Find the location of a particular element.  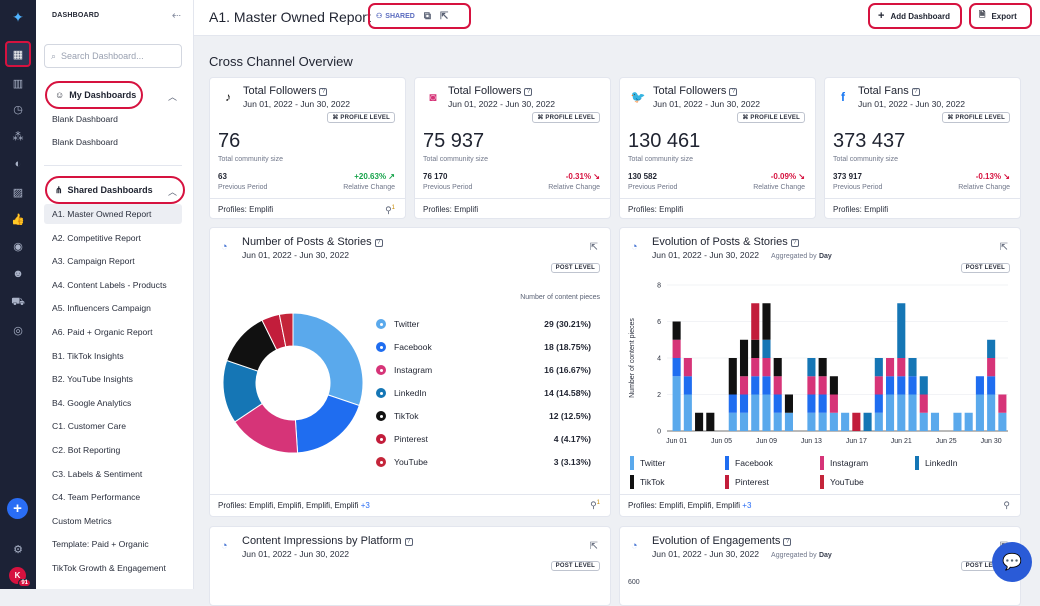

care-nav-icon: ◉ is located at coordinates (18, 246).